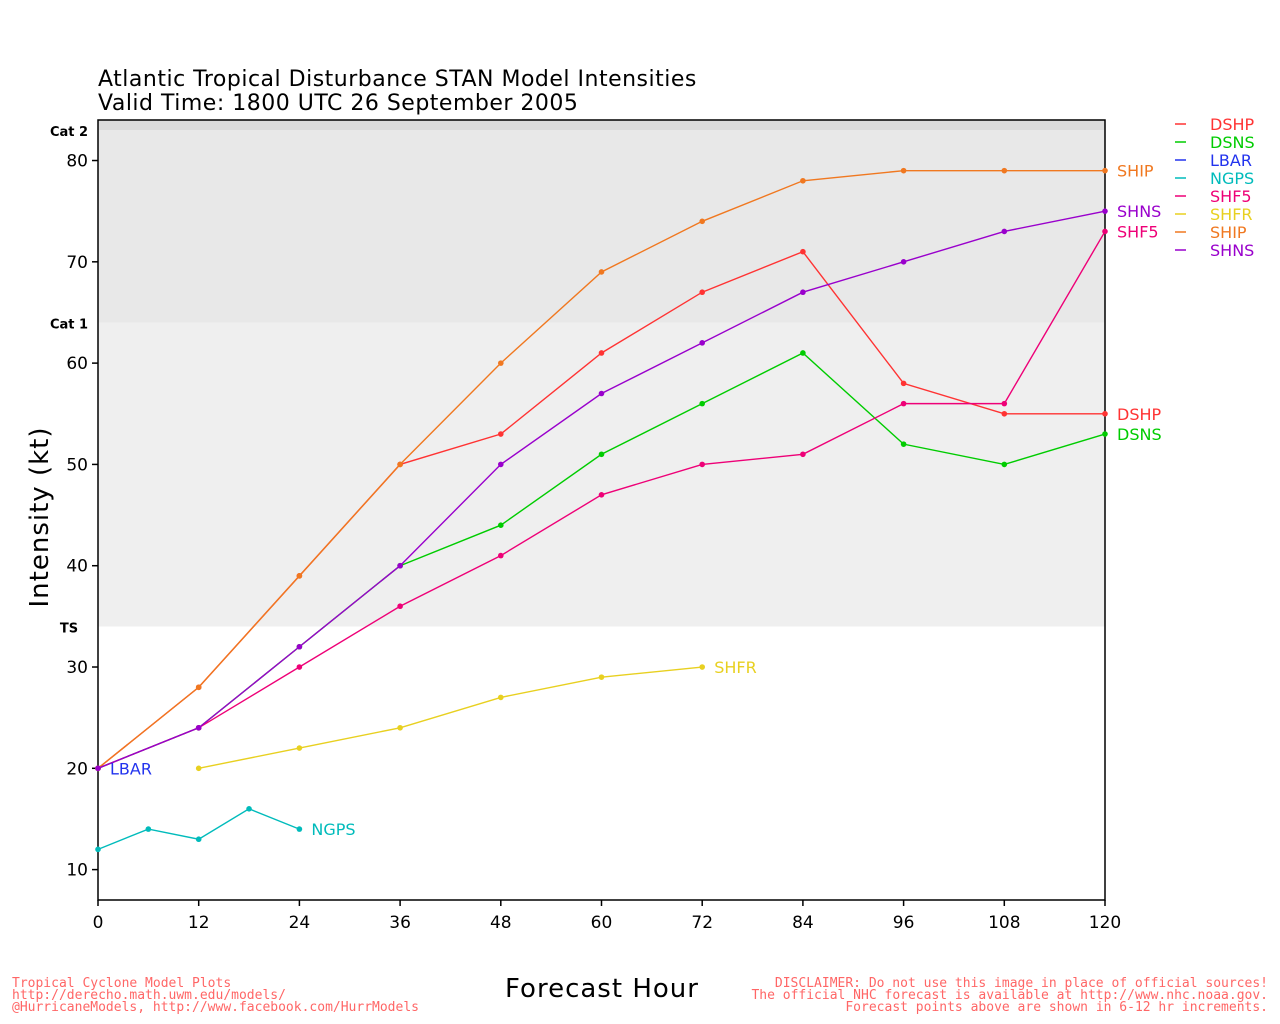  I want to click on series-line-shfr, so click(450, 717).